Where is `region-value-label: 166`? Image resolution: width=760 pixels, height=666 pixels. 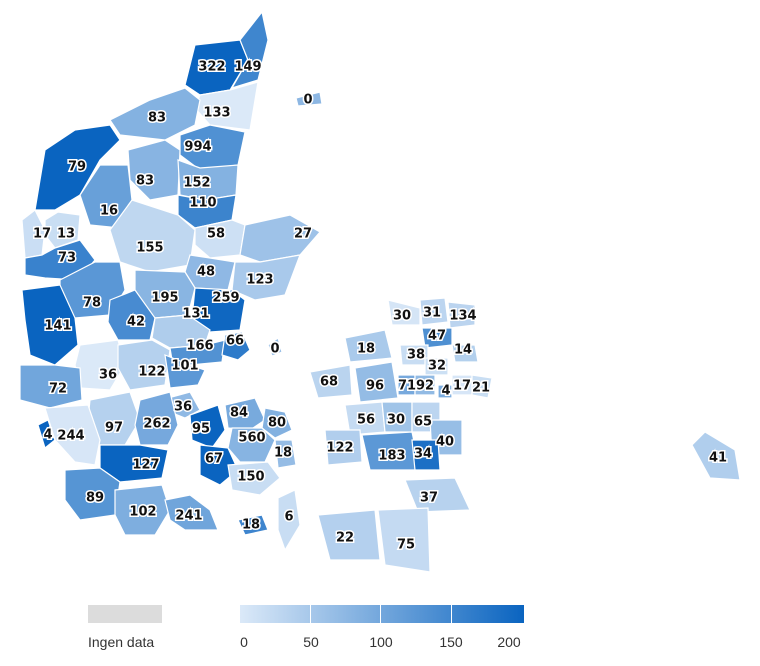 region-value-label: 166 is located at coordinates (199, 346).